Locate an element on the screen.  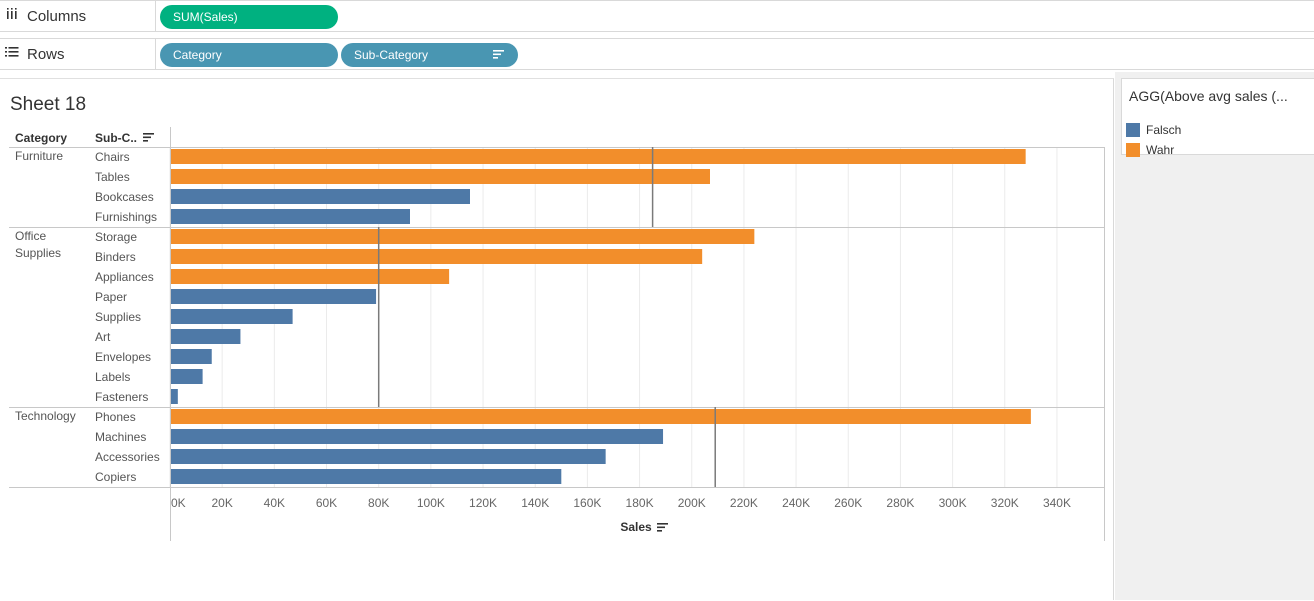
bar-copiers is located at coordinates (366, 476).